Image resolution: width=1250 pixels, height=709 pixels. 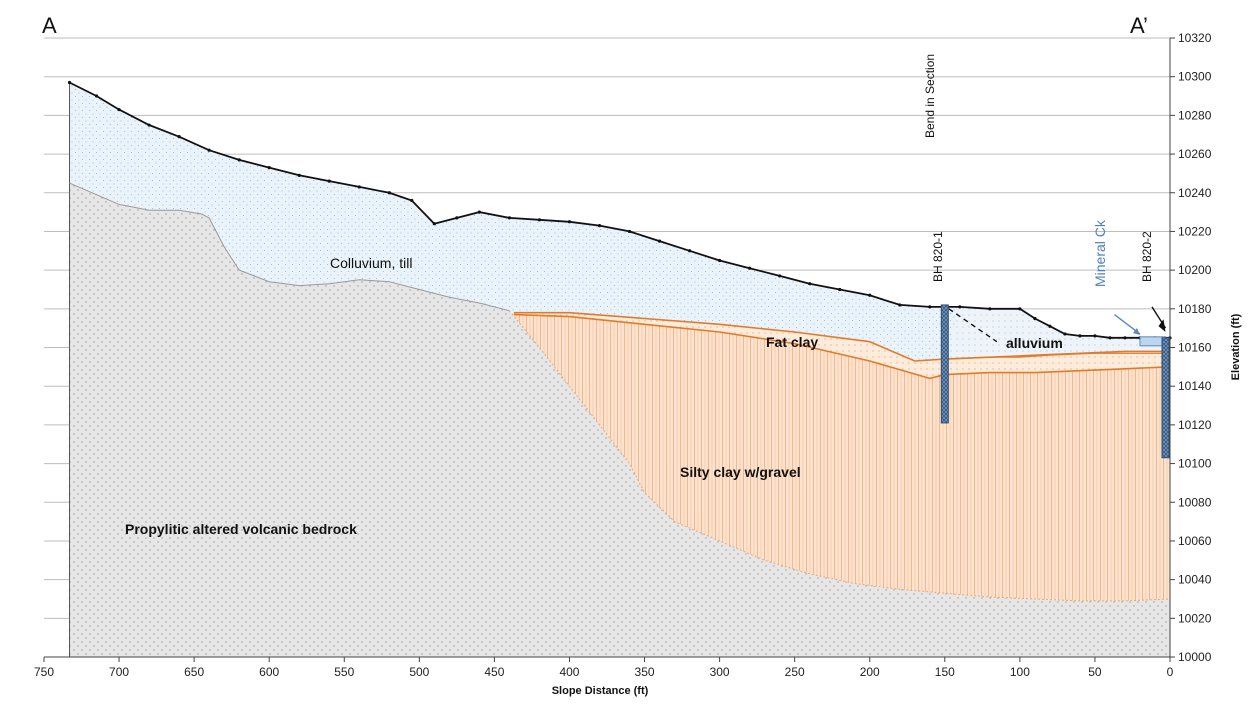 What do you see at coordinates (494, 672) in the screenshot?
I see `x-tick-label: 450` at bounding box center [494, 672].